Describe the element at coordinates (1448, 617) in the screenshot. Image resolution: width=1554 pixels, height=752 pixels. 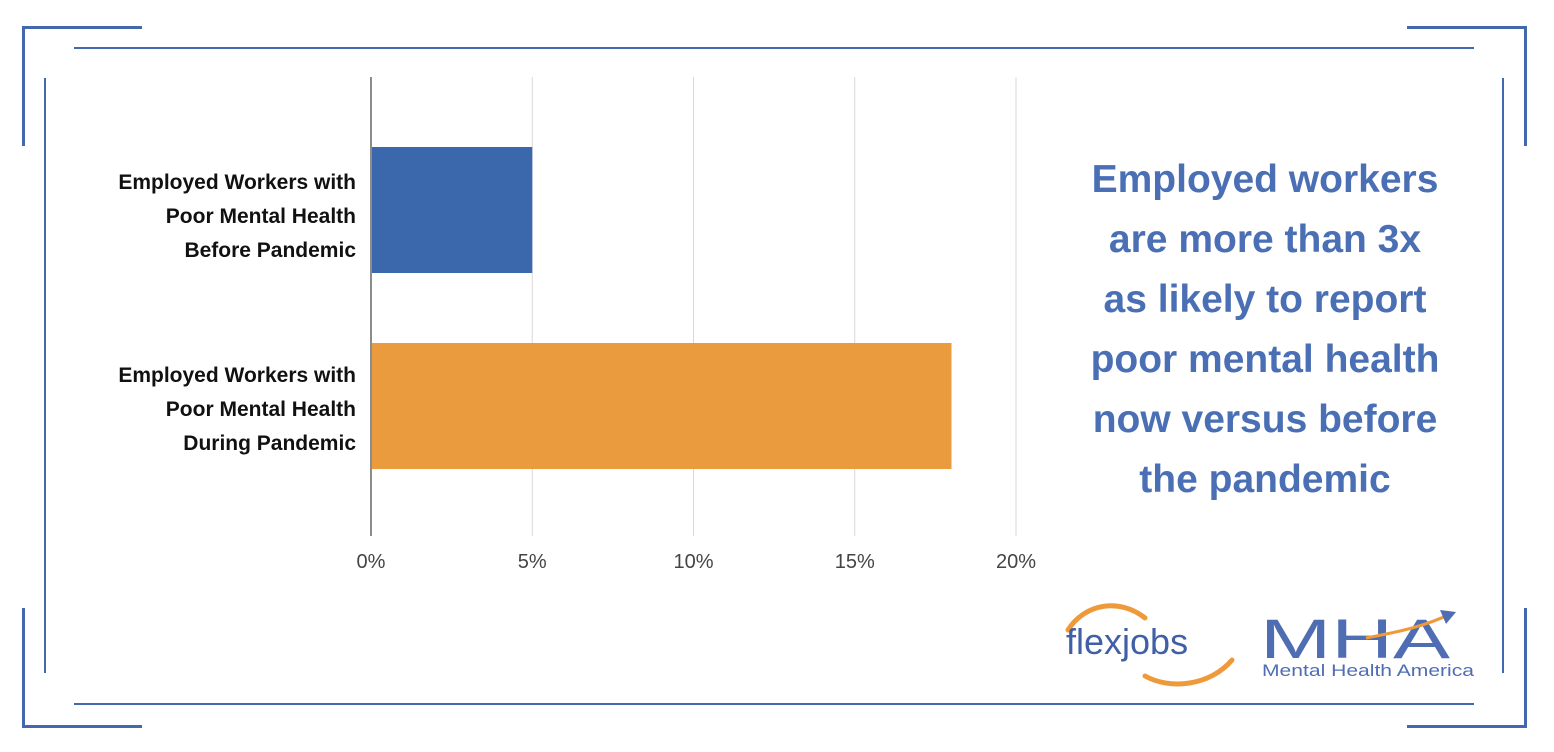
I see `mha-arrow-icon` at that location.